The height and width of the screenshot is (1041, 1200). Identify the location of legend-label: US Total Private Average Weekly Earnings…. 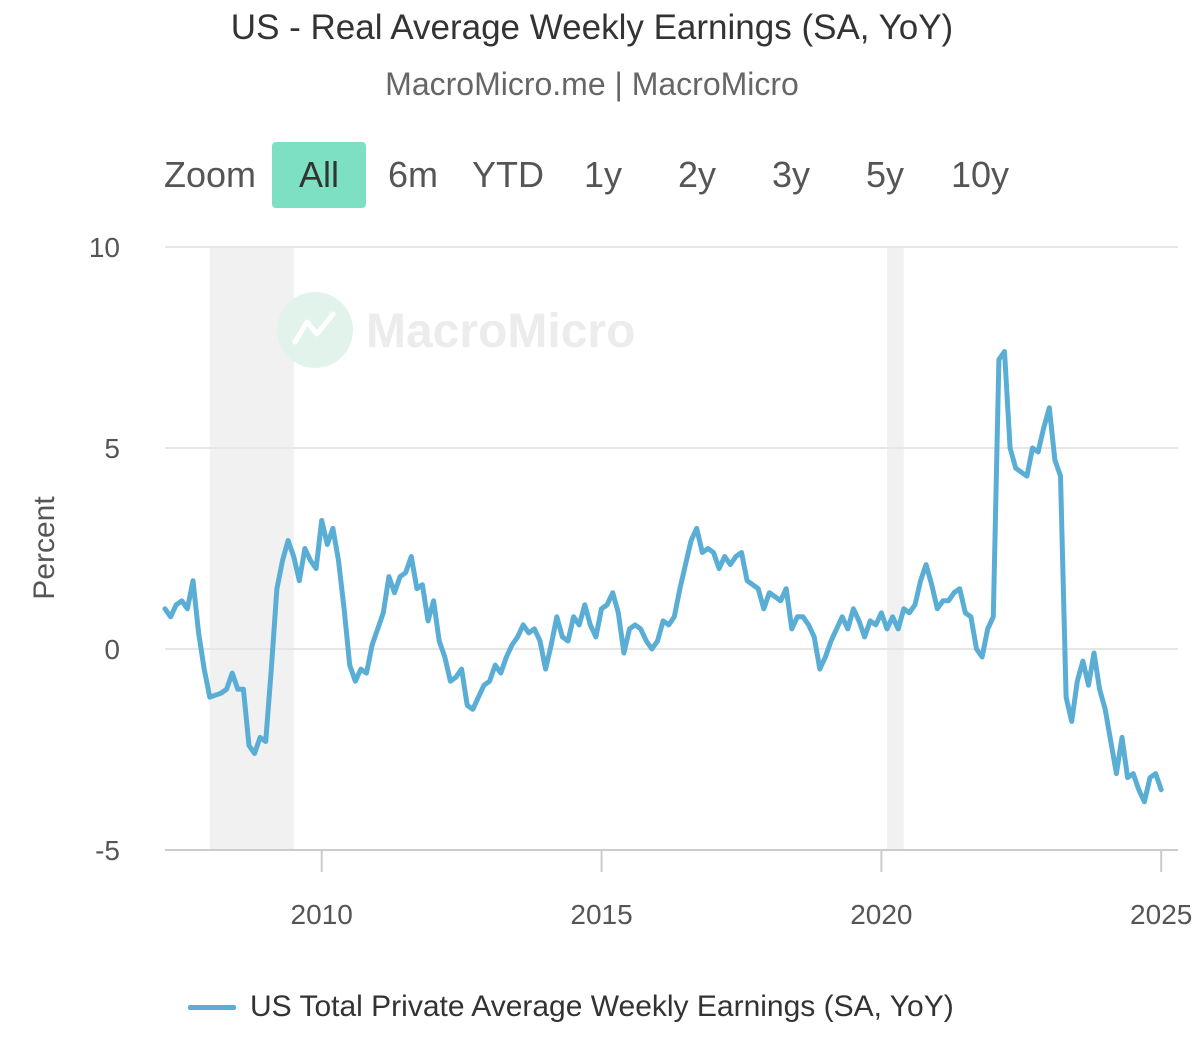
(602, 1006).